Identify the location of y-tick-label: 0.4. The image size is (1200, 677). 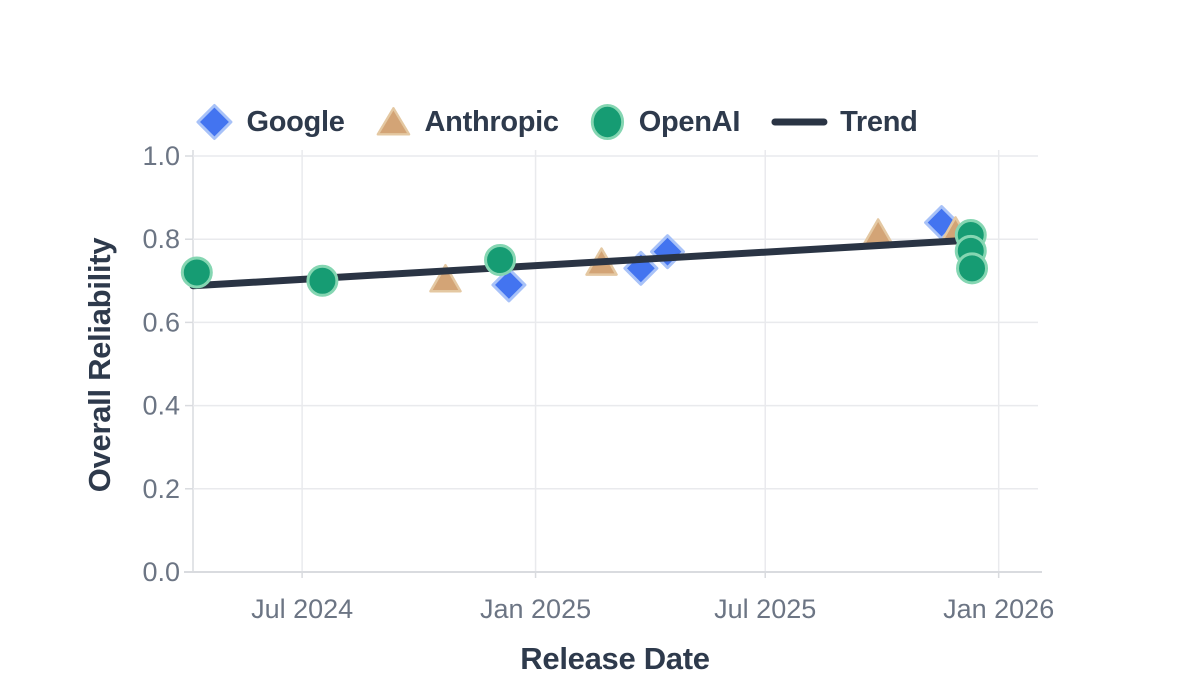
(161, 406).